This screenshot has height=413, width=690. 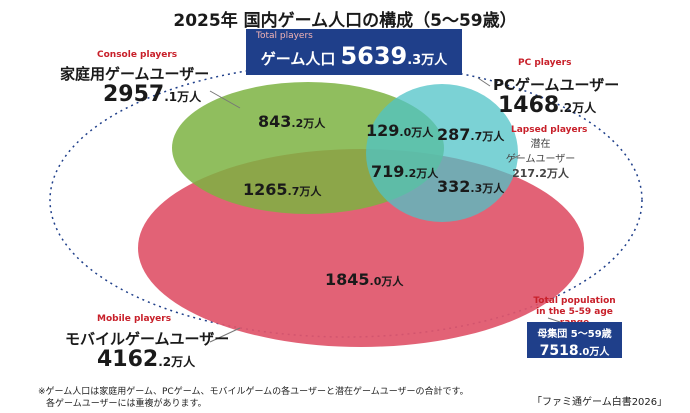 I want to click on lapsed-en-label: Lapsed players, so click(x=549, y=130).